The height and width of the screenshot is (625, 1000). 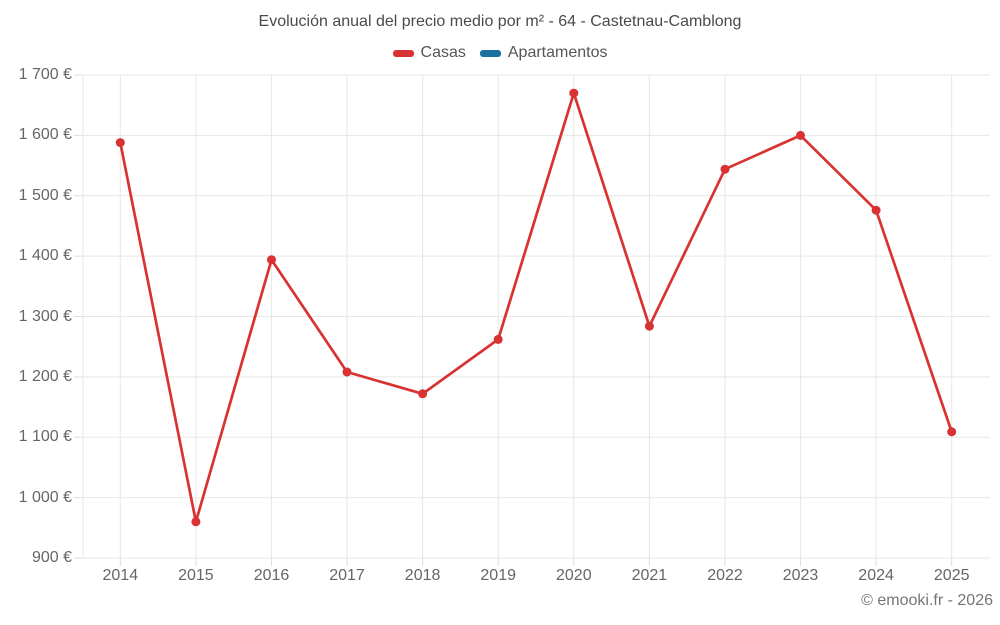 What do you see at coordinates (51, 557) in the screenshot?
I see `y-axis-label: 900 €` at bounding box center [51, 557].